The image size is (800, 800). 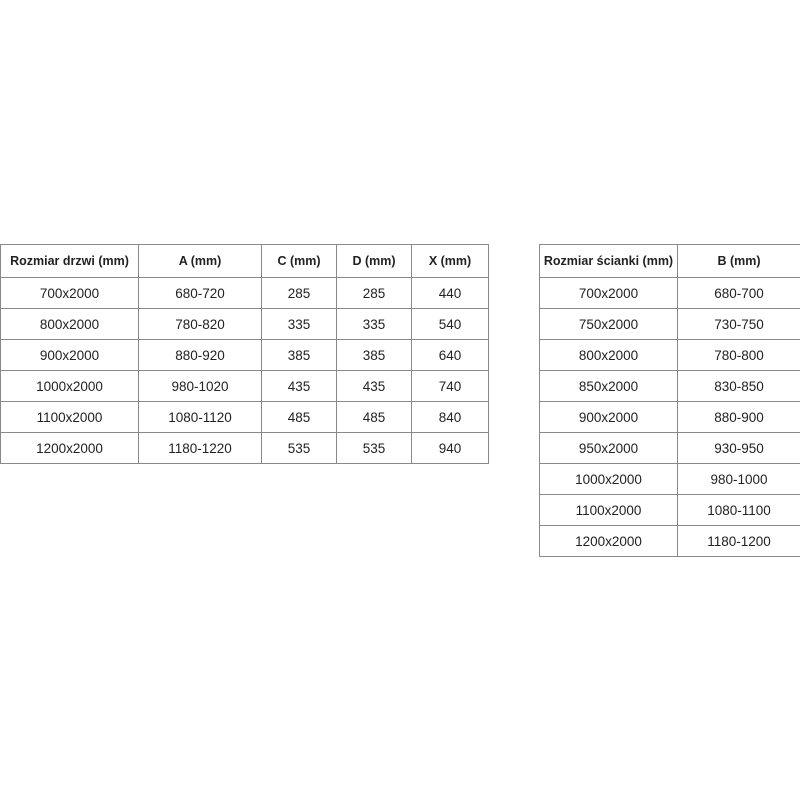 I want to click on table-cell: 440, so click(x=450, y=293).